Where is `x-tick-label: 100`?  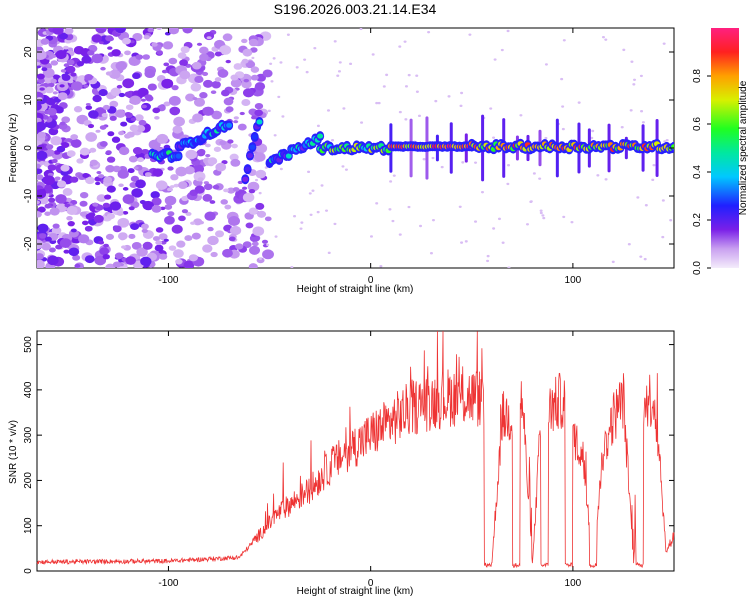 x-tick-label: 100 is located at coordinates (573, 280).